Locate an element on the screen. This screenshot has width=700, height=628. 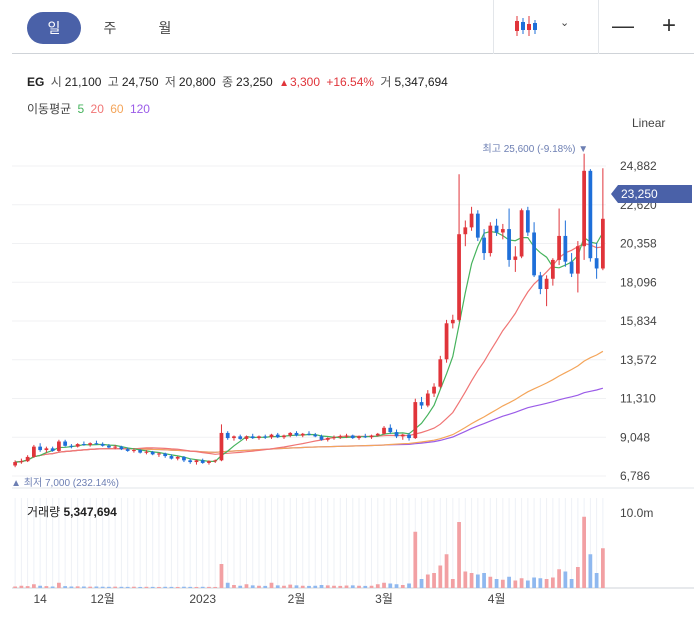
volume-tick-label: 10.0m is located at coordinates (636, 513).